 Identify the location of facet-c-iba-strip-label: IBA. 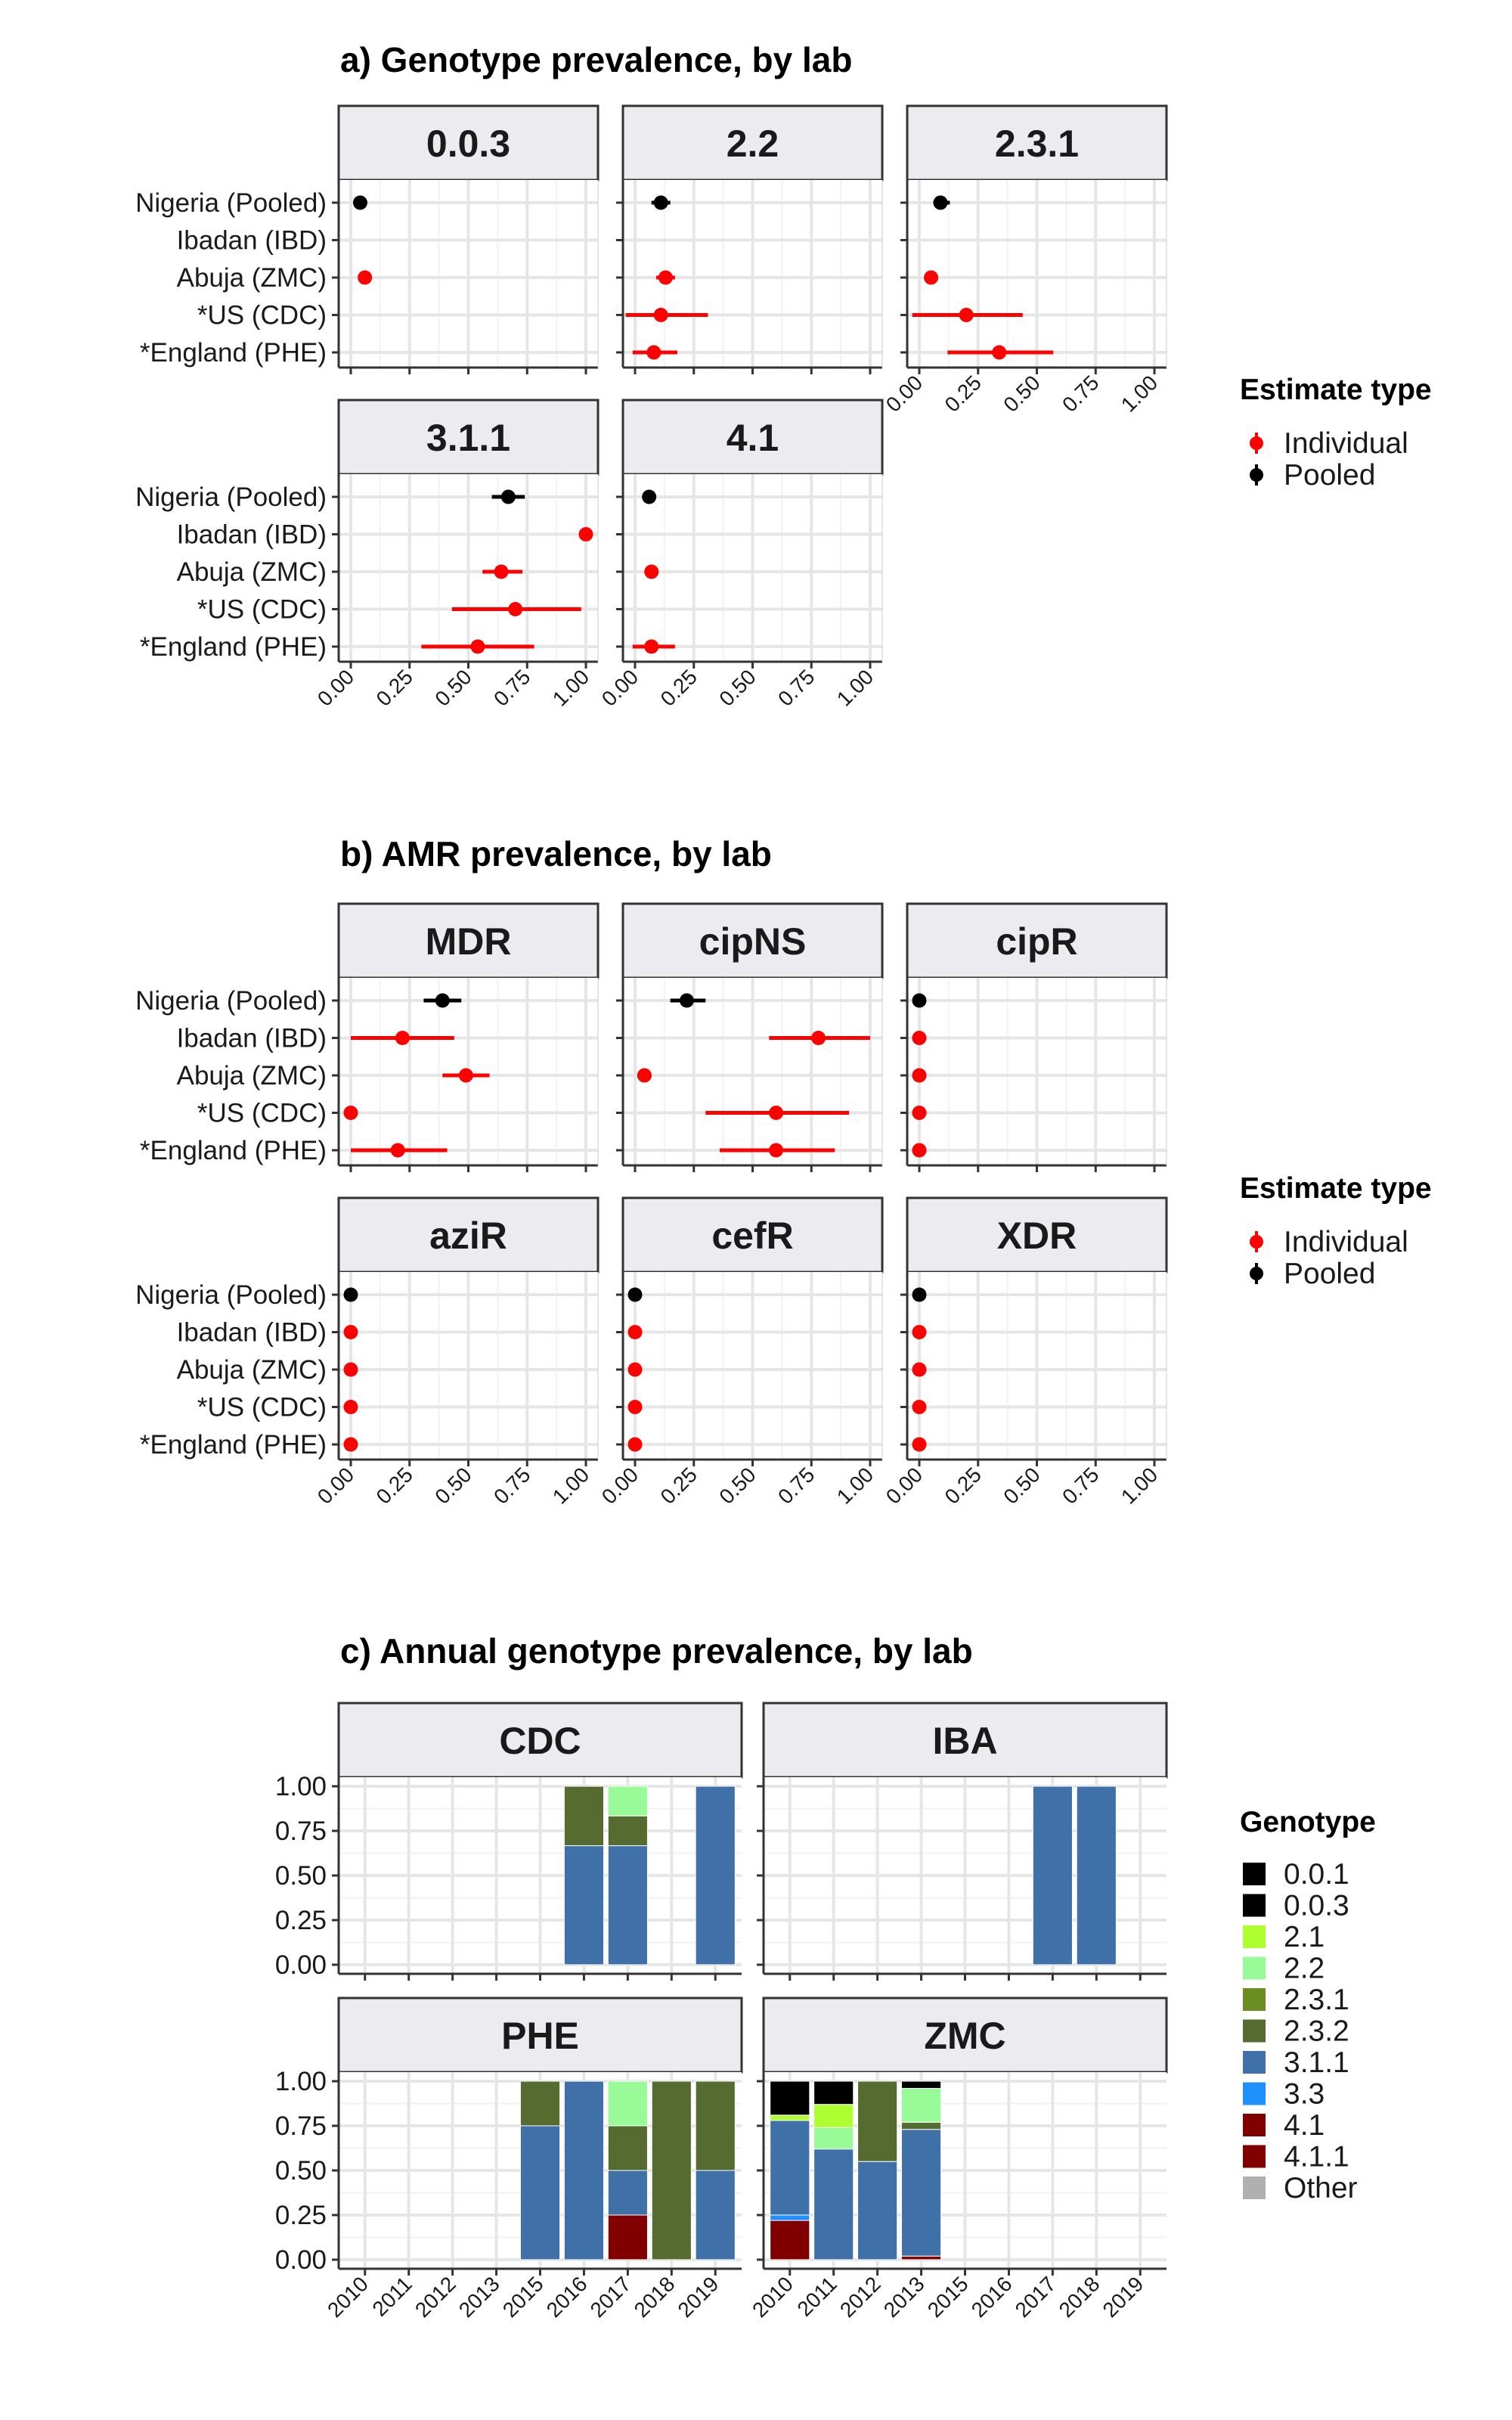
(964, 1741).